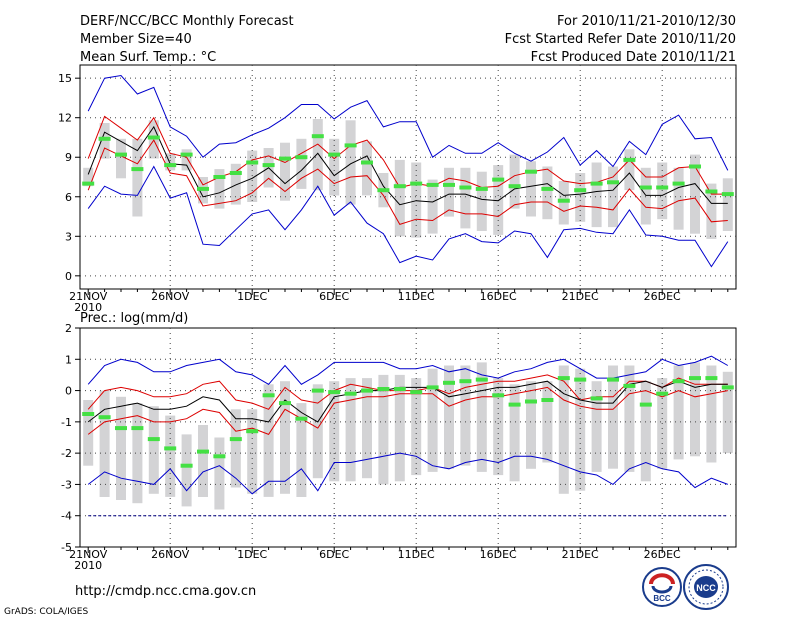 The image size is (800, 618). Describe the element at coordinates (66, 453) in the screenshot. I see `prec-ylabel-3: -2` at that location.